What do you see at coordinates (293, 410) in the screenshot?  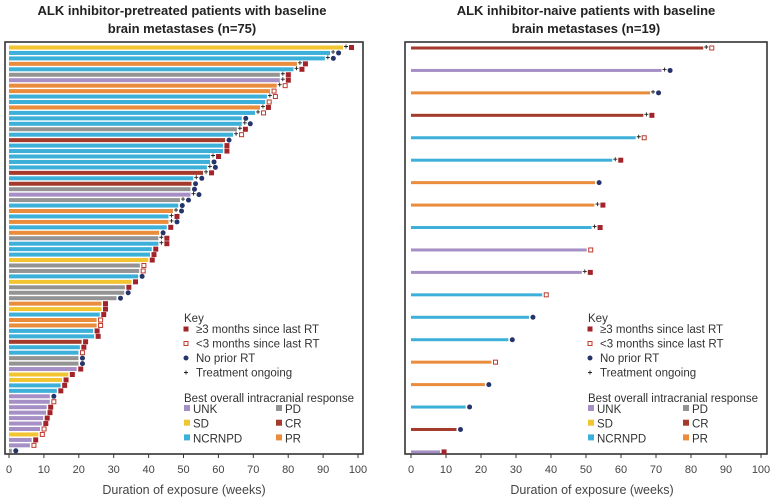 I see `legend-label-pd: PD` at bounding box center [293, 410].